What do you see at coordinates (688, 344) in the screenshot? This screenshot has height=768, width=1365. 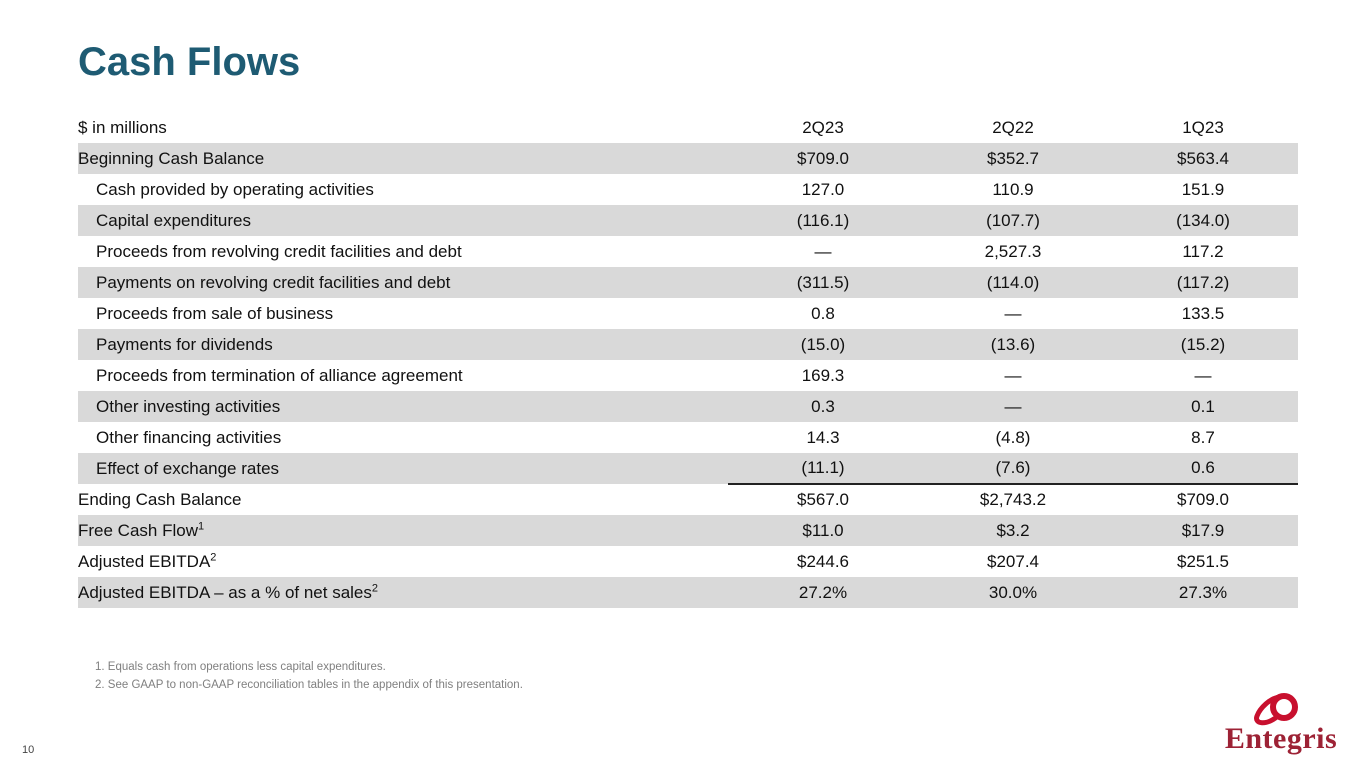 I see `table-row: Payments for dividends (15.0) (13.6) (15.2)` at bounding box center [688, 344].